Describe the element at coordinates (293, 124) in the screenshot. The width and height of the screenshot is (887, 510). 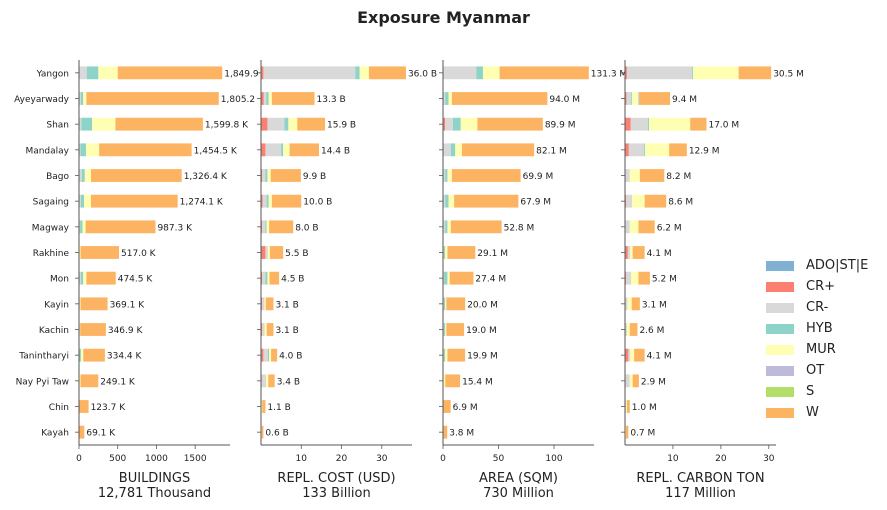
I see `bar-shan-mur` at that location.